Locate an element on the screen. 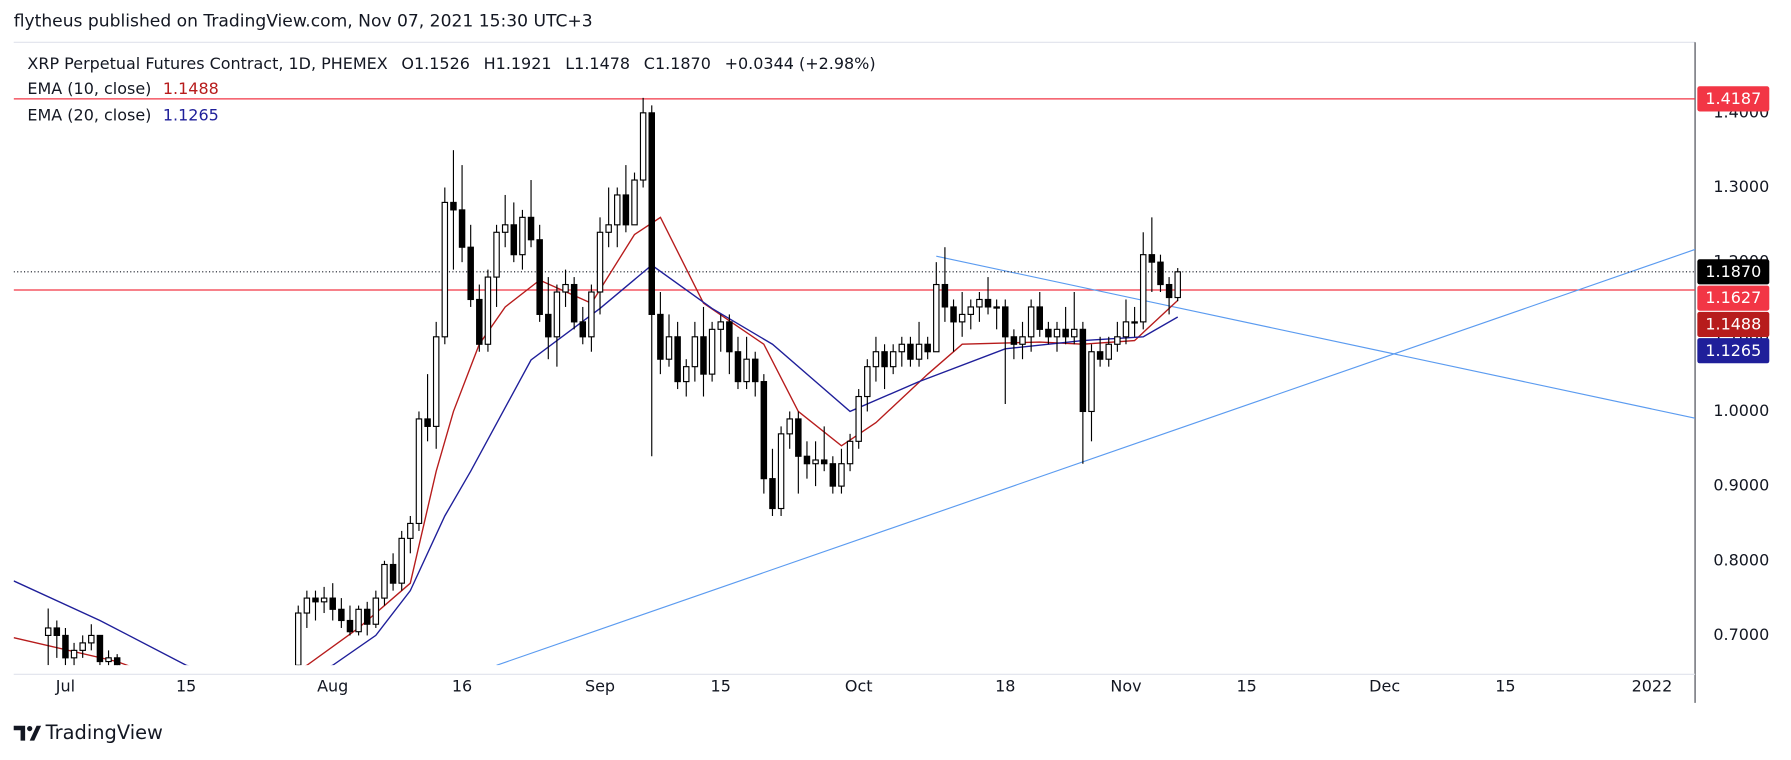 The image size is (1791, 760). ohlc-value: +0.0344 (+2.98%) is located at coordinates (800, 62).